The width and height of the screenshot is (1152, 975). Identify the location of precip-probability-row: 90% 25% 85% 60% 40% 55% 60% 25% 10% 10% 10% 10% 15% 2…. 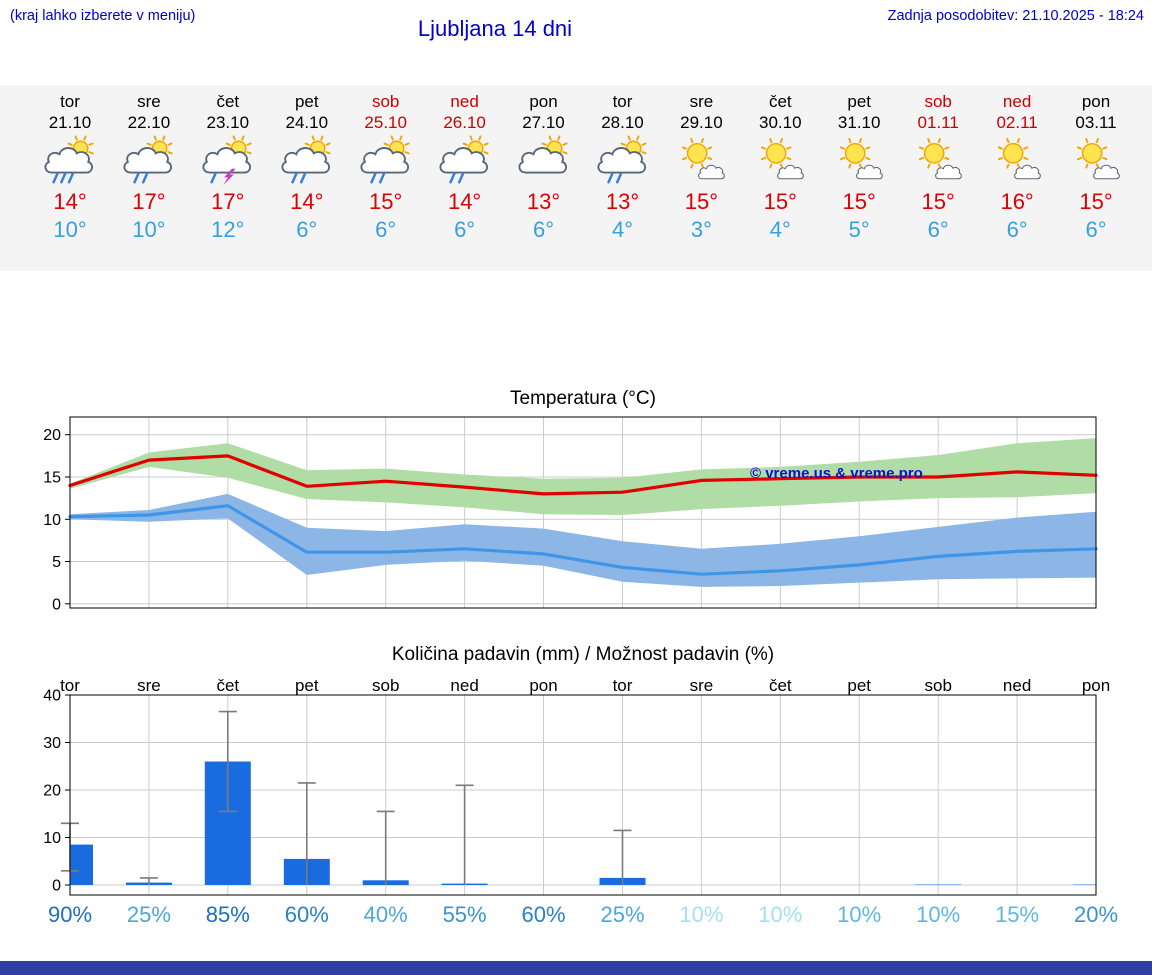
(576, 917).